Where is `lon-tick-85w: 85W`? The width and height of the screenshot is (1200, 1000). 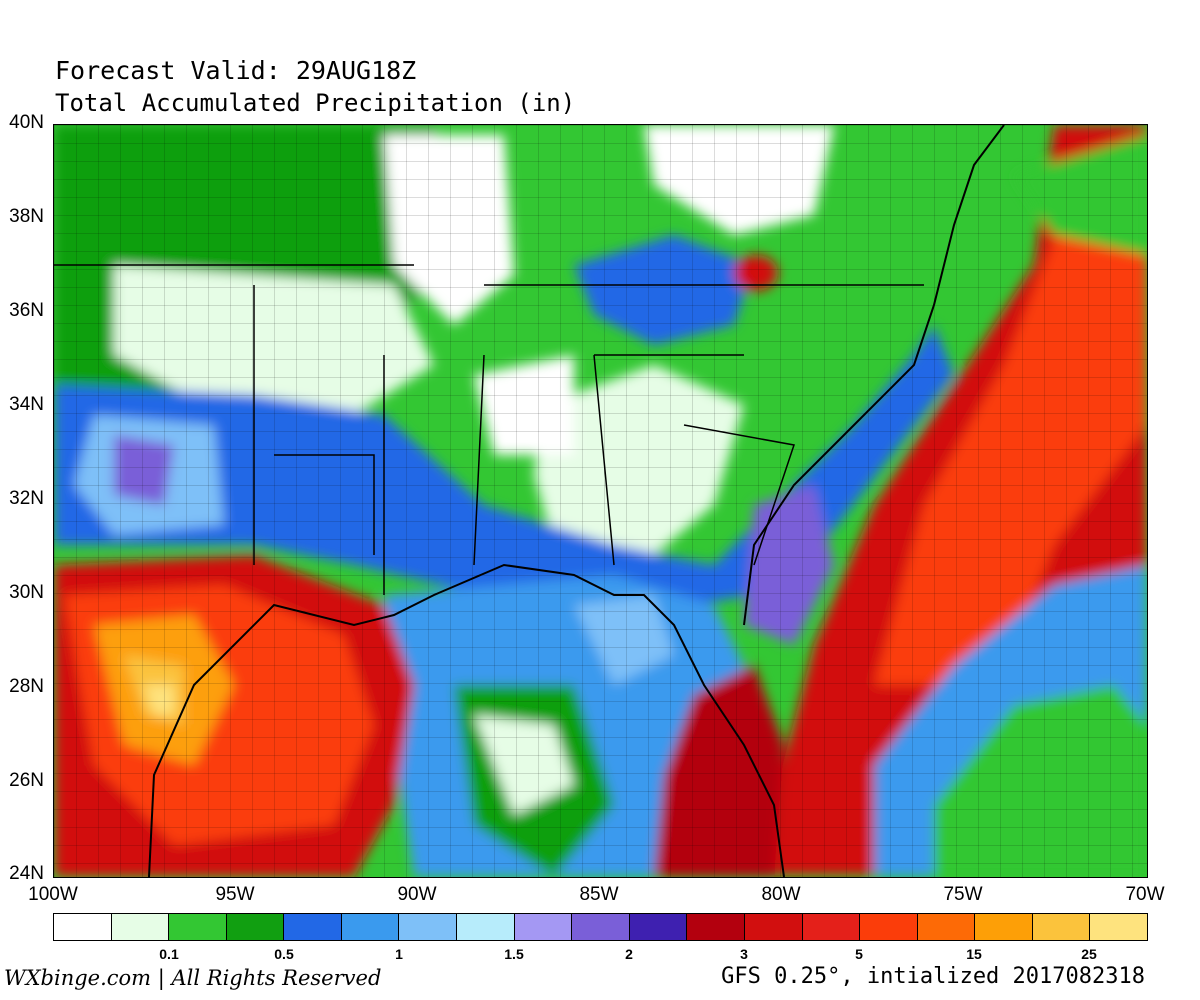 lon-tick-85w: 85W is located at coordinates (599, 894).